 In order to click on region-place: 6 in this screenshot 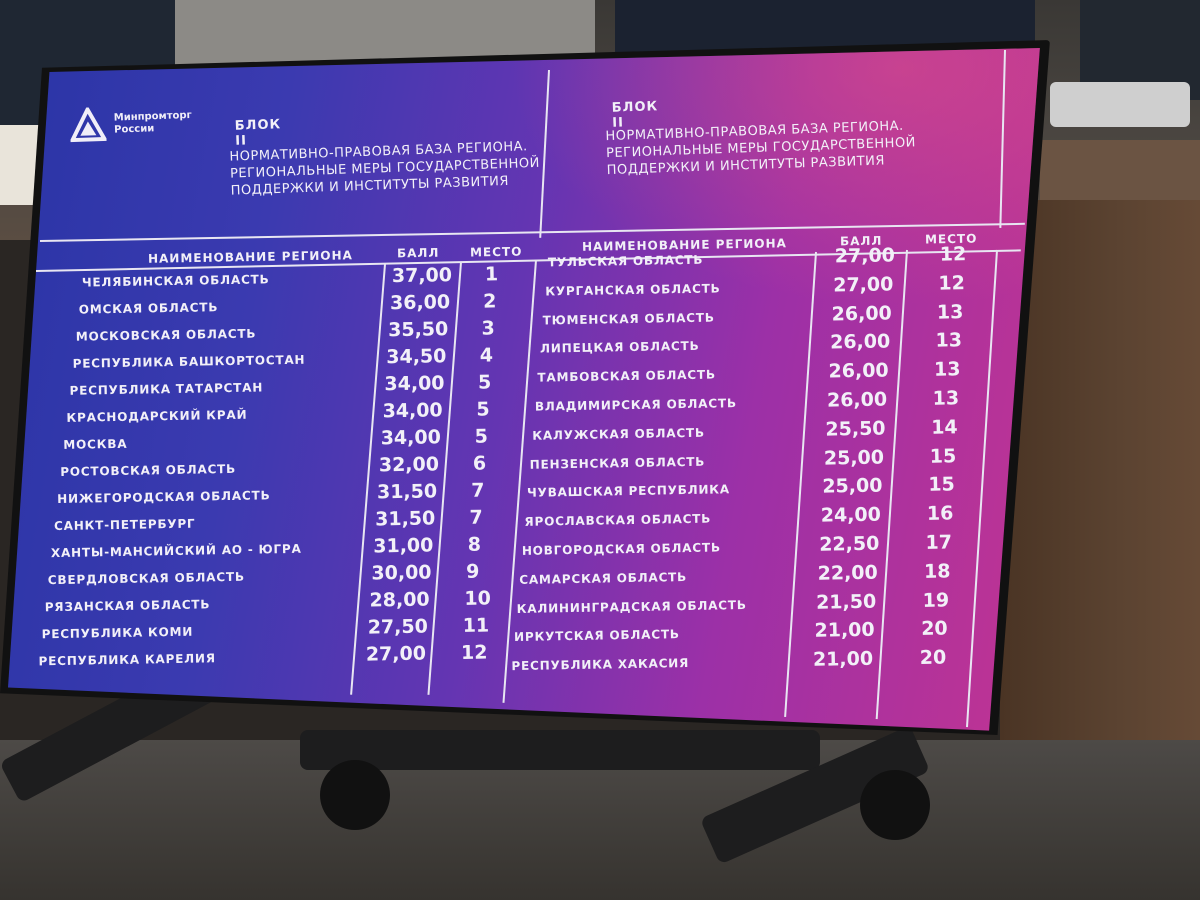, I will do `click(479, 463)`.